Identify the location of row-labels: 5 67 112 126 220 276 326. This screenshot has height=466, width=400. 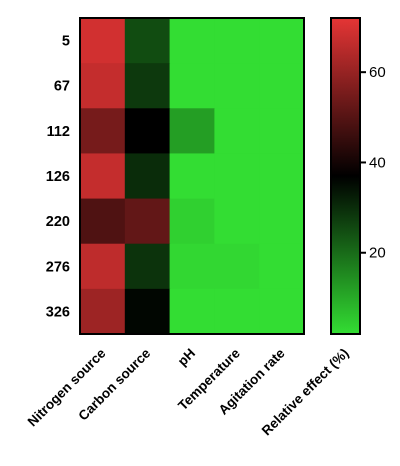
(58, 177).